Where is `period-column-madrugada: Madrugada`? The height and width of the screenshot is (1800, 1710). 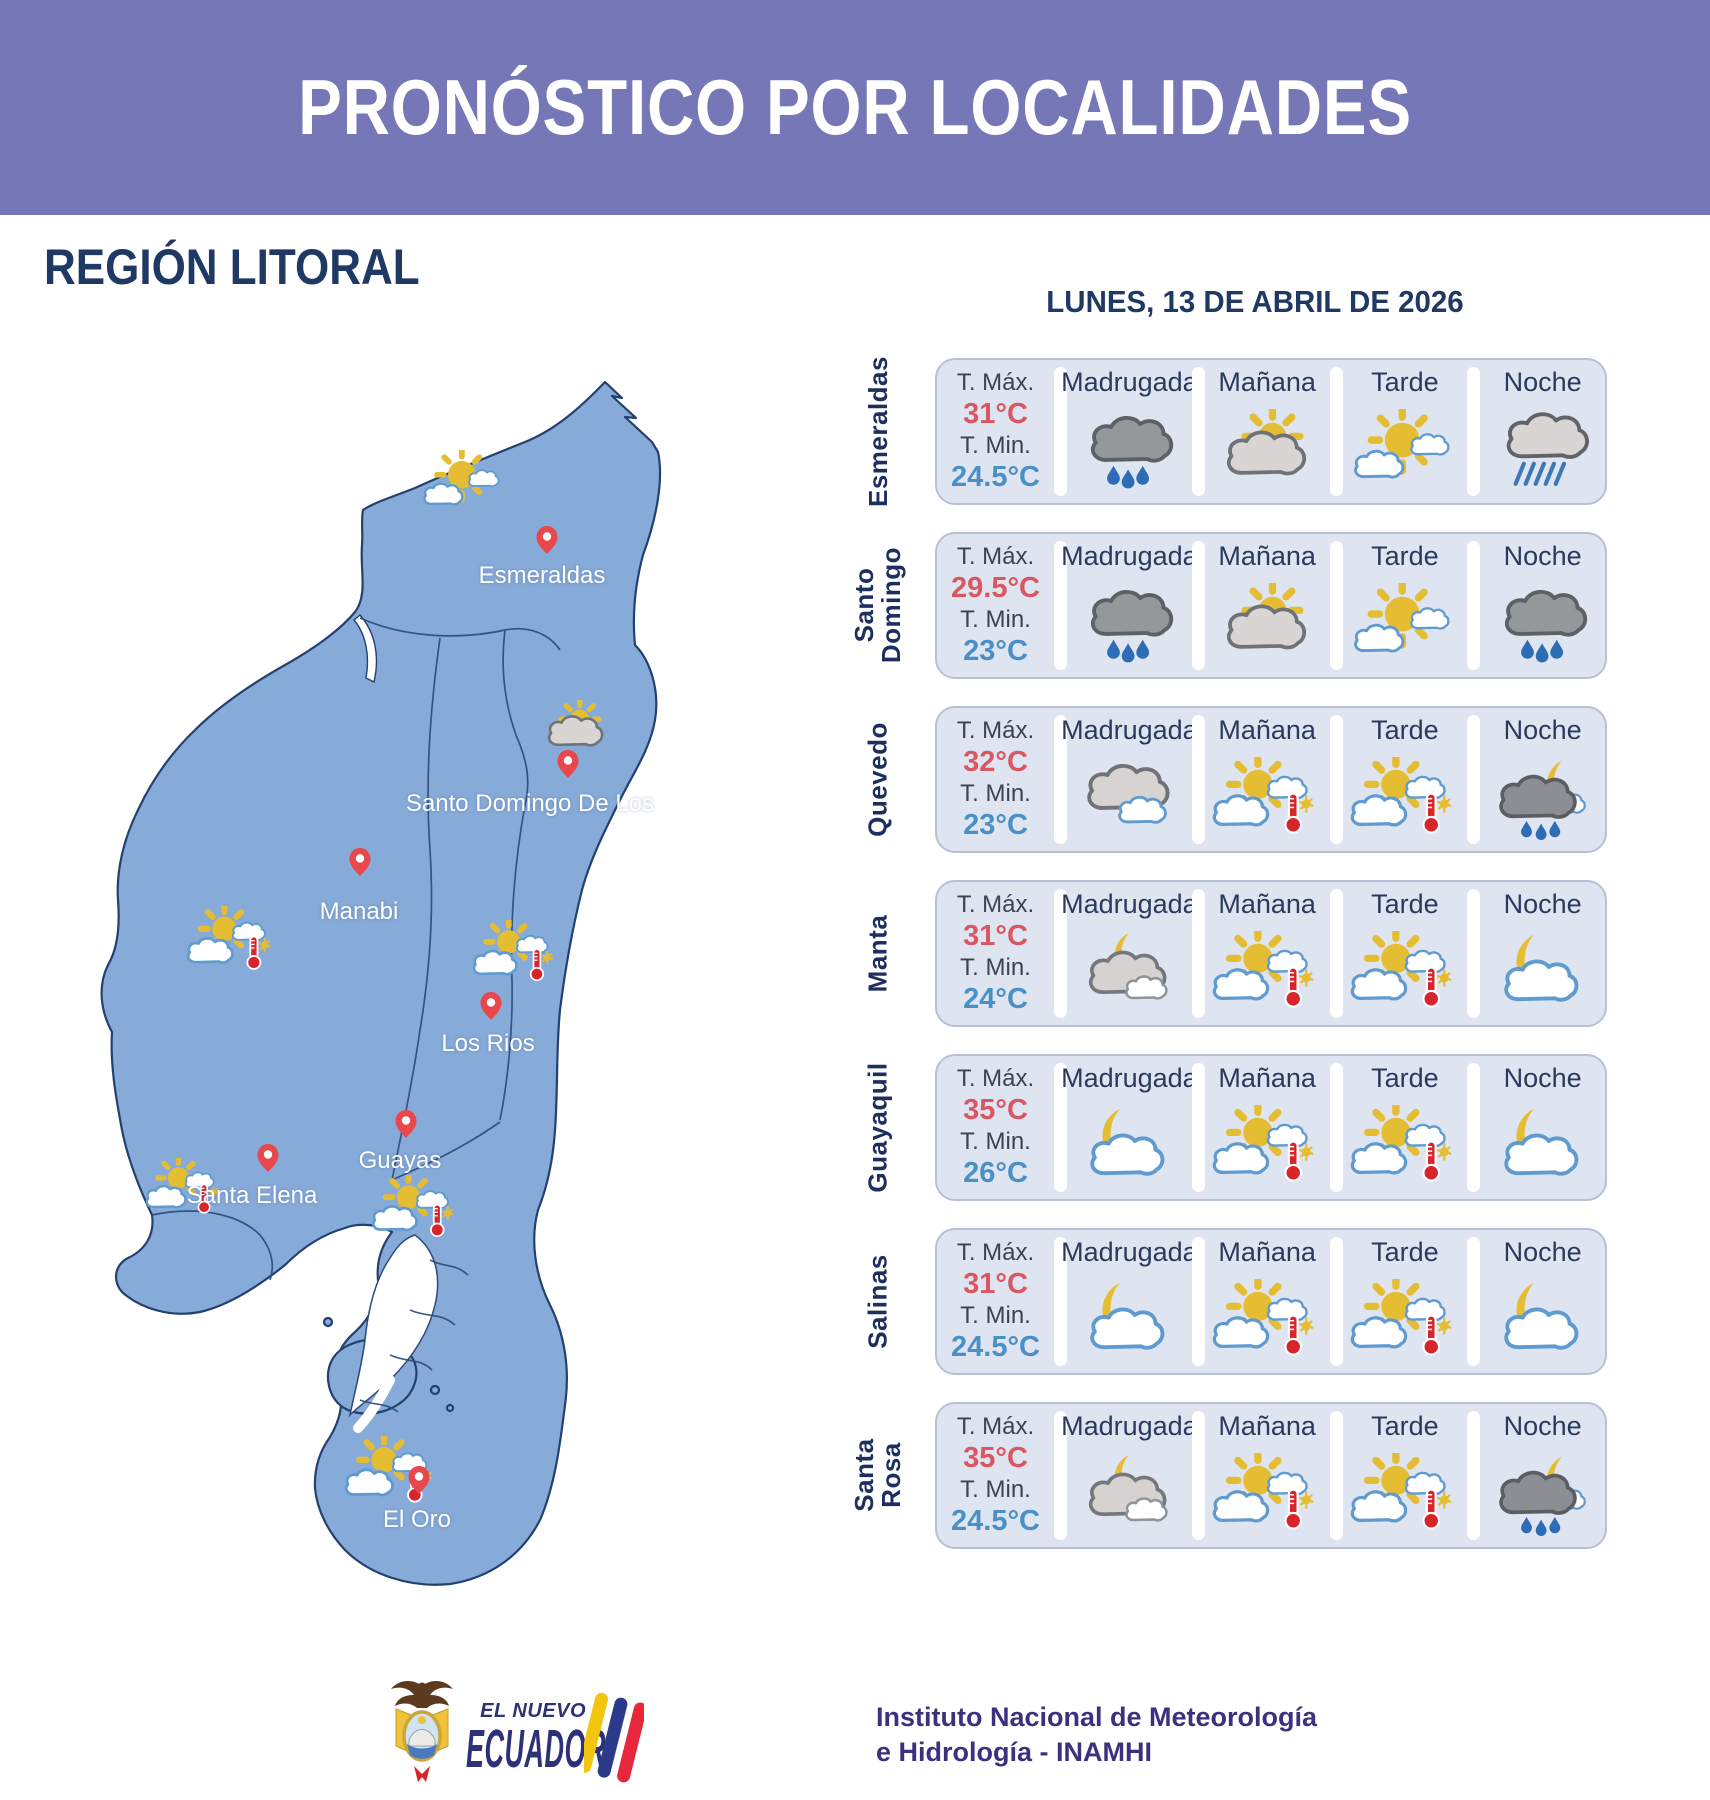 period-column-madrugada: Madrugada is located at coordinates (1129, 1301).